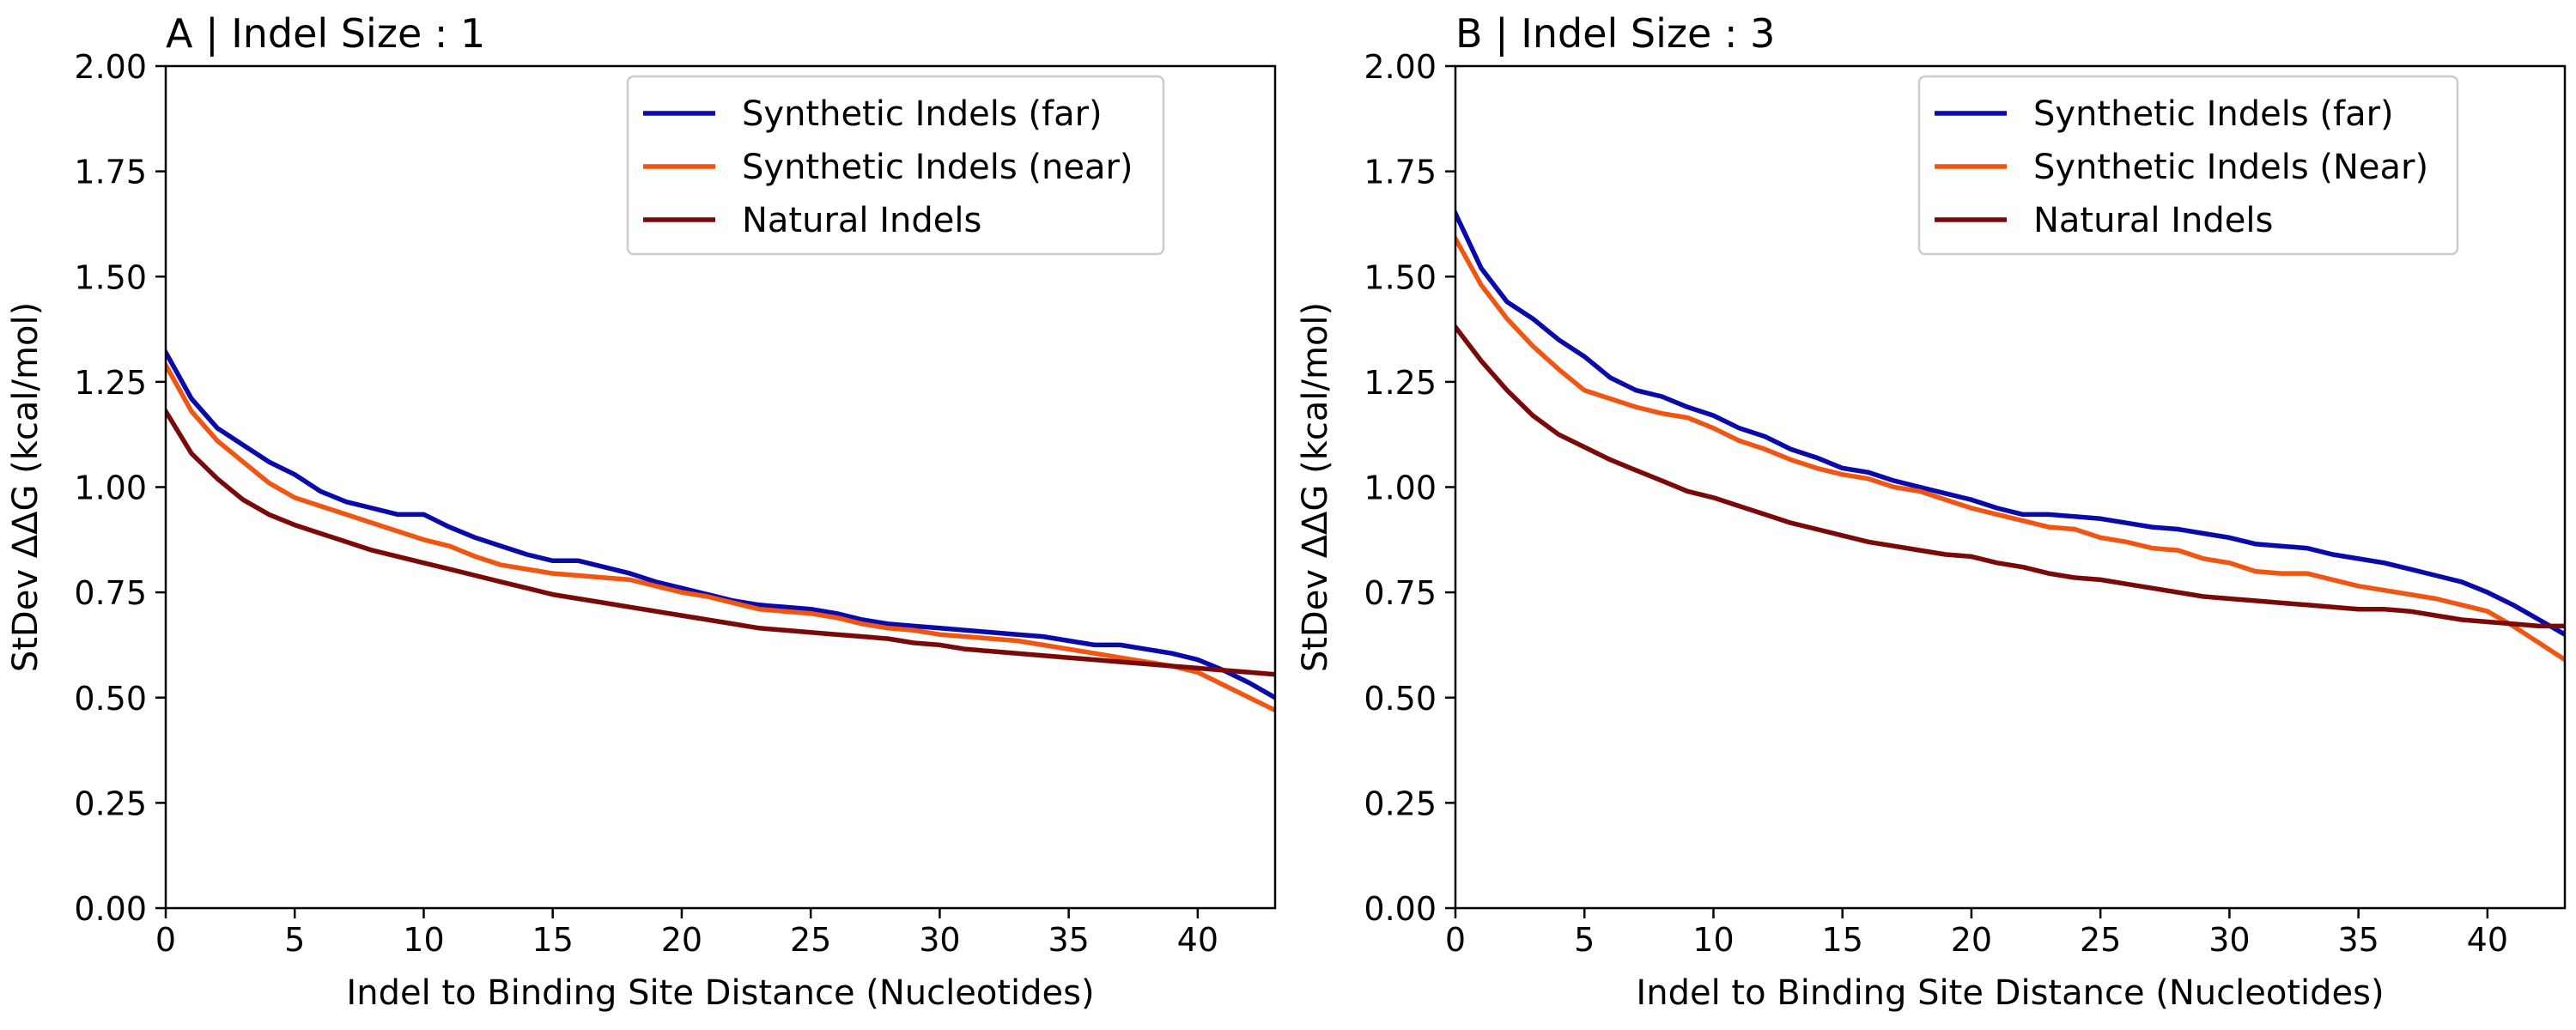  What do you see at coordinates (2230, 167) in the screenshot?
I see `legend-label: Synthetic Indels (Near)` at bounding box center [2230, 167].